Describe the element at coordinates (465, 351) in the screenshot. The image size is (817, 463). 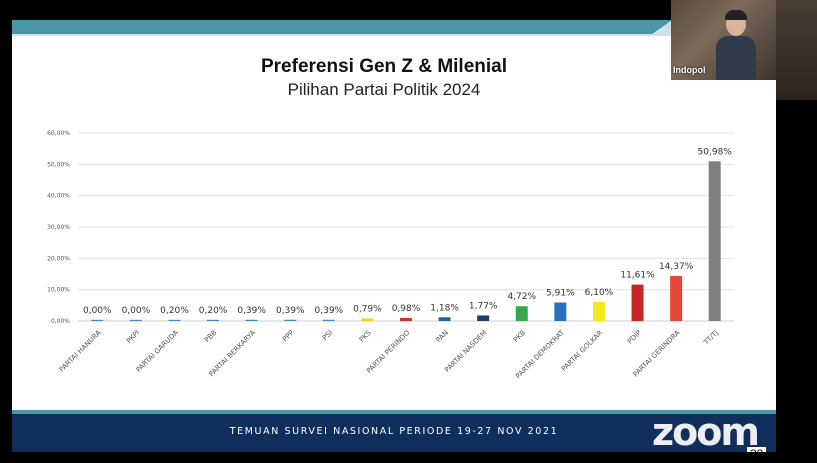
I see `x-tick-label: PARTAI NASDEM` at that location.